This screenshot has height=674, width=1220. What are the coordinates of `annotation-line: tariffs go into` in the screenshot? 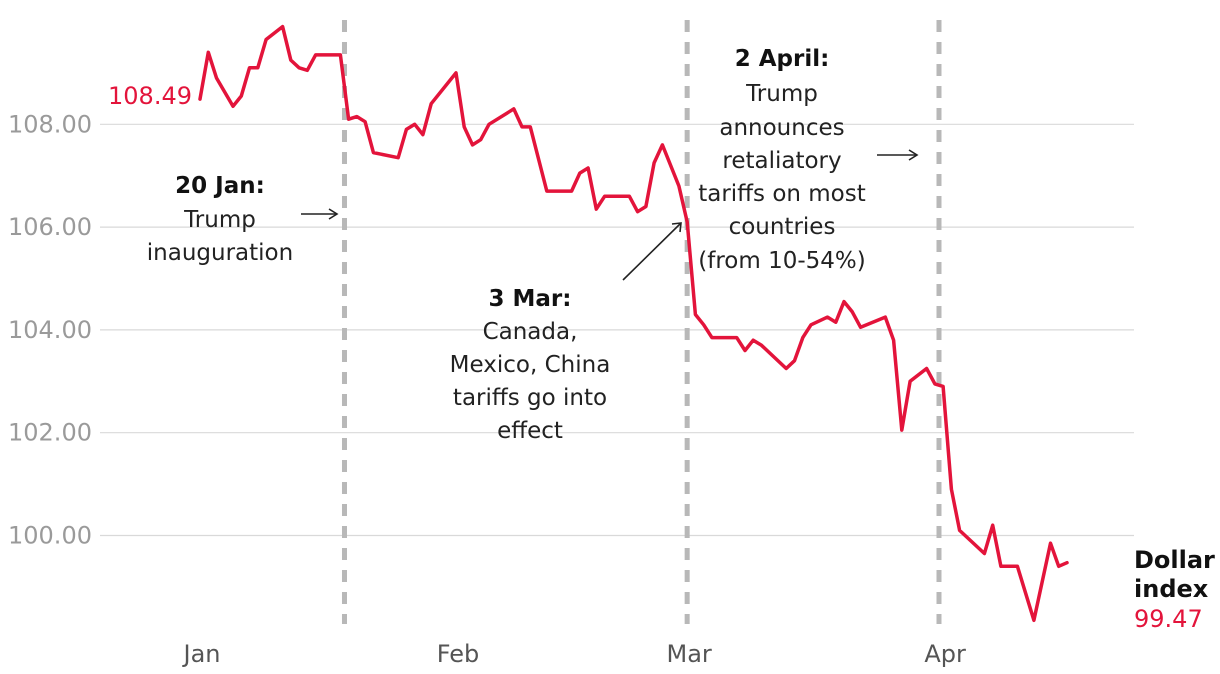 It's located at (530, 398).